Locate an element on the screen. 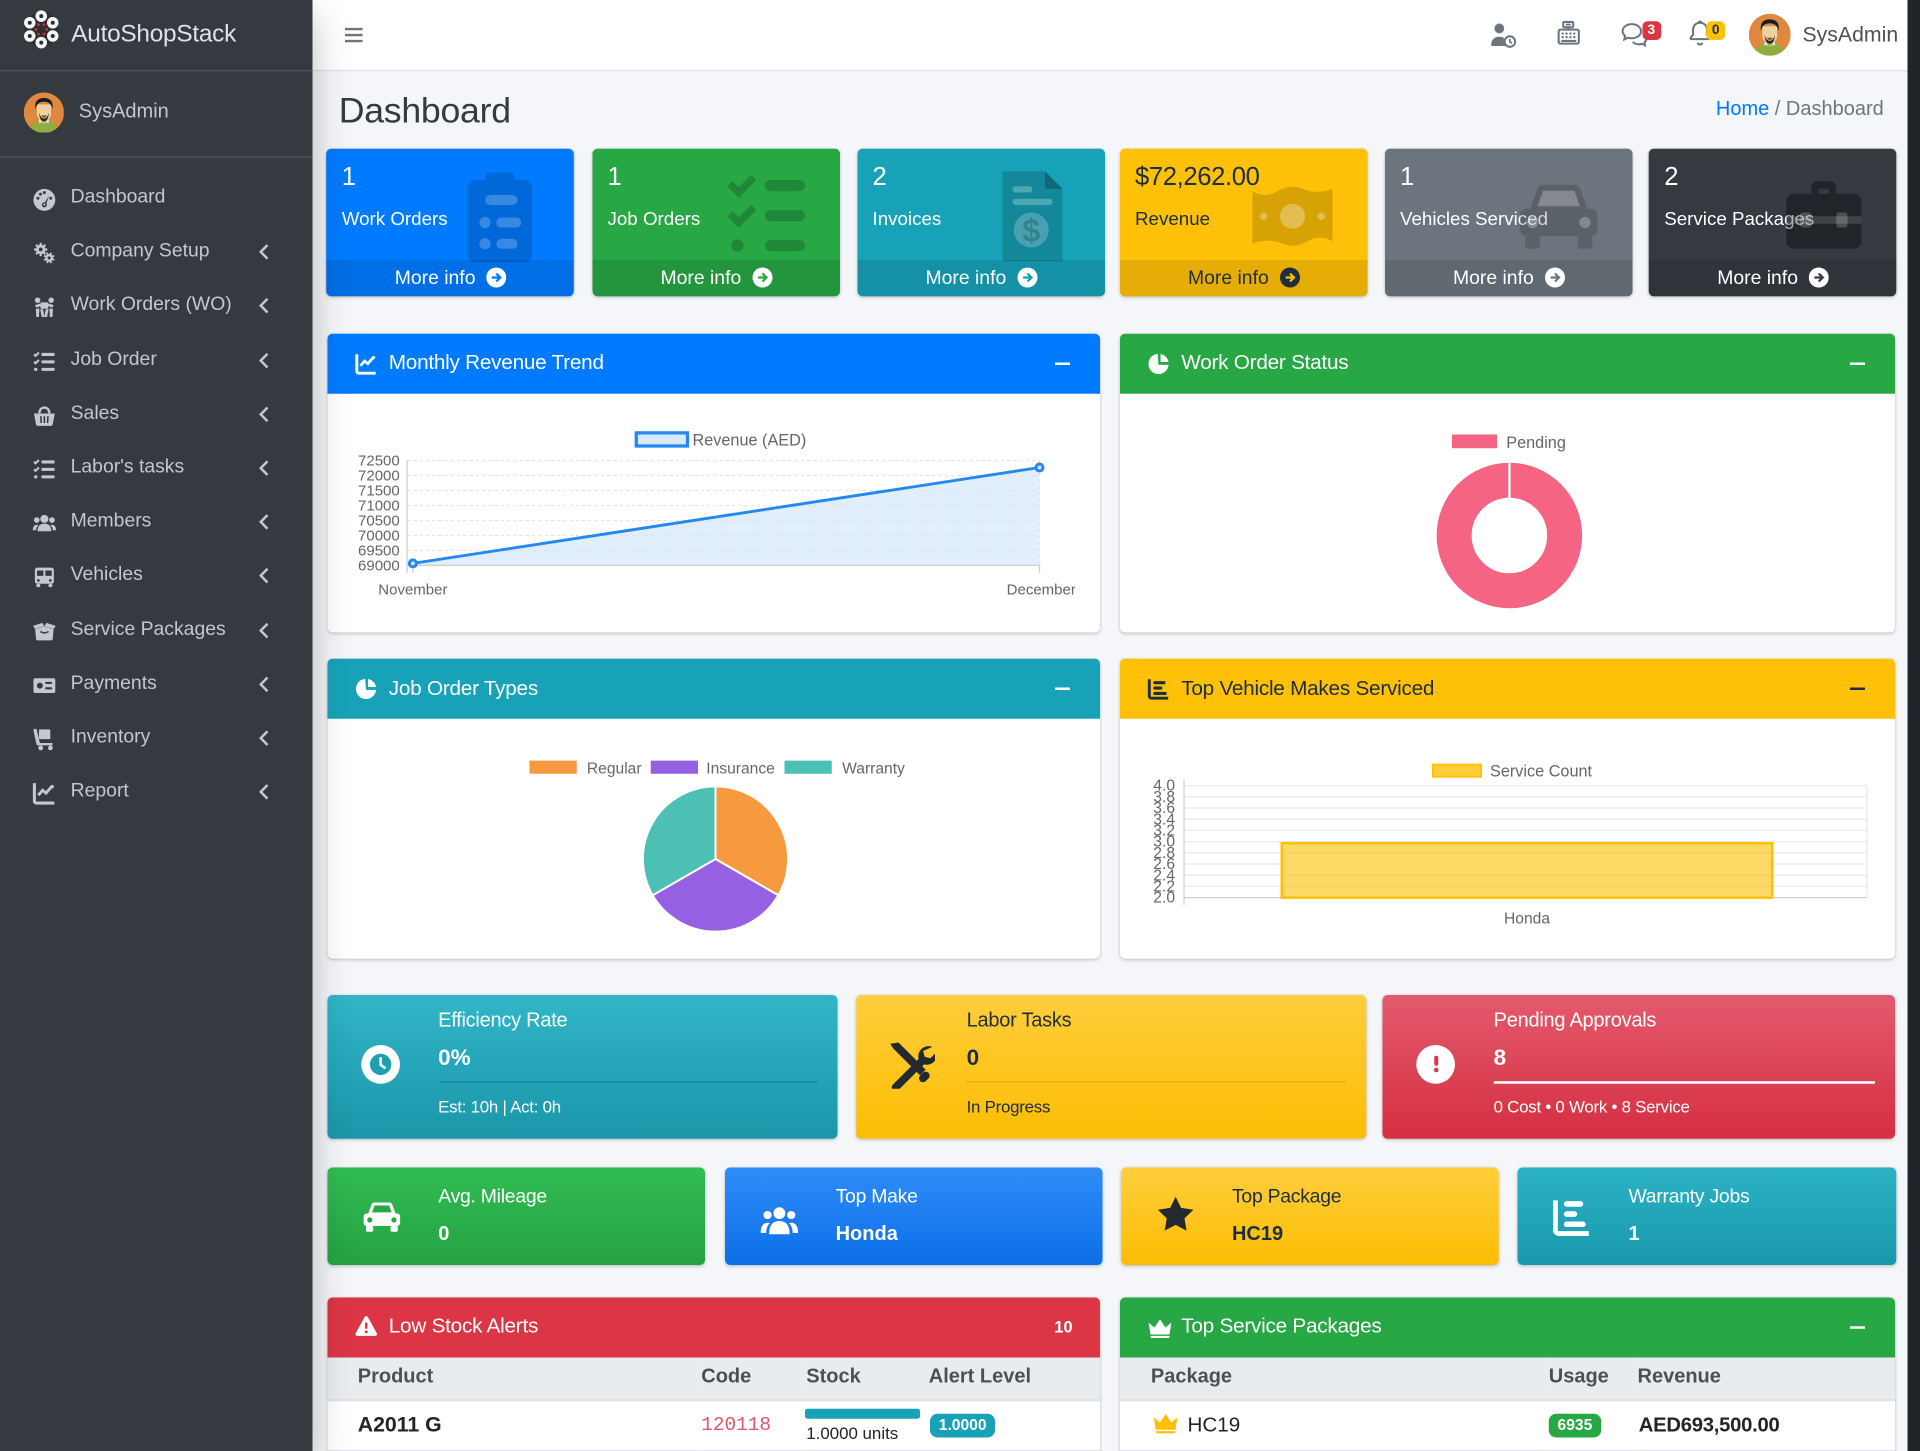  svg-text: 3.4 is located at coordinates (1164, 820).